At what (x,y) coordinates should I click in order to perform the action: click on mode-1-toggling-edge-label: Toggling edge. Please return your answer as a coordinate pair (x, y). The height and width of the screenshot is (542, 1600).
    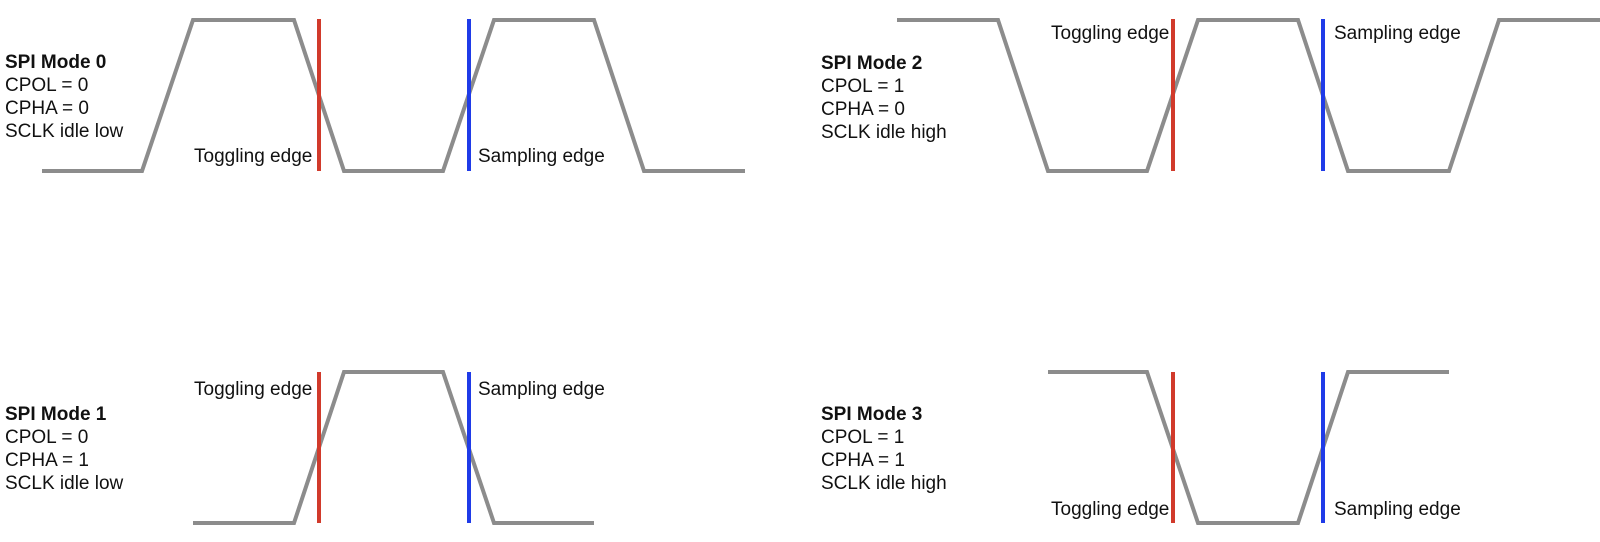
    Looking at the image, I should click on (253, 389).